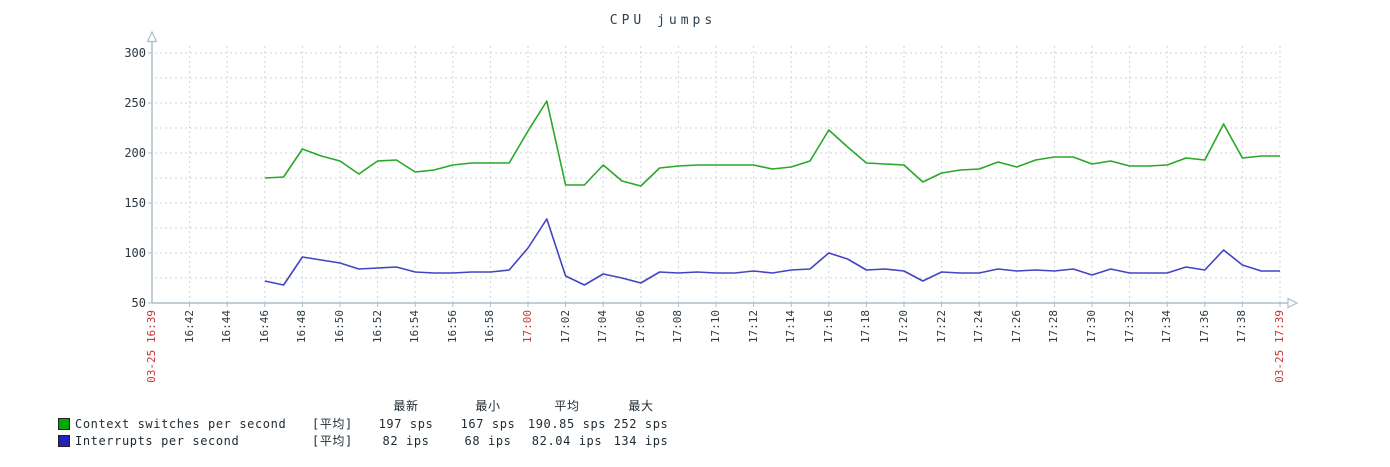 The image size is (1390, 467). What do you see at coordinates (135, 253) in the screenshot?
I see `y-axis-label: 100` at bounding box center [135, 253].